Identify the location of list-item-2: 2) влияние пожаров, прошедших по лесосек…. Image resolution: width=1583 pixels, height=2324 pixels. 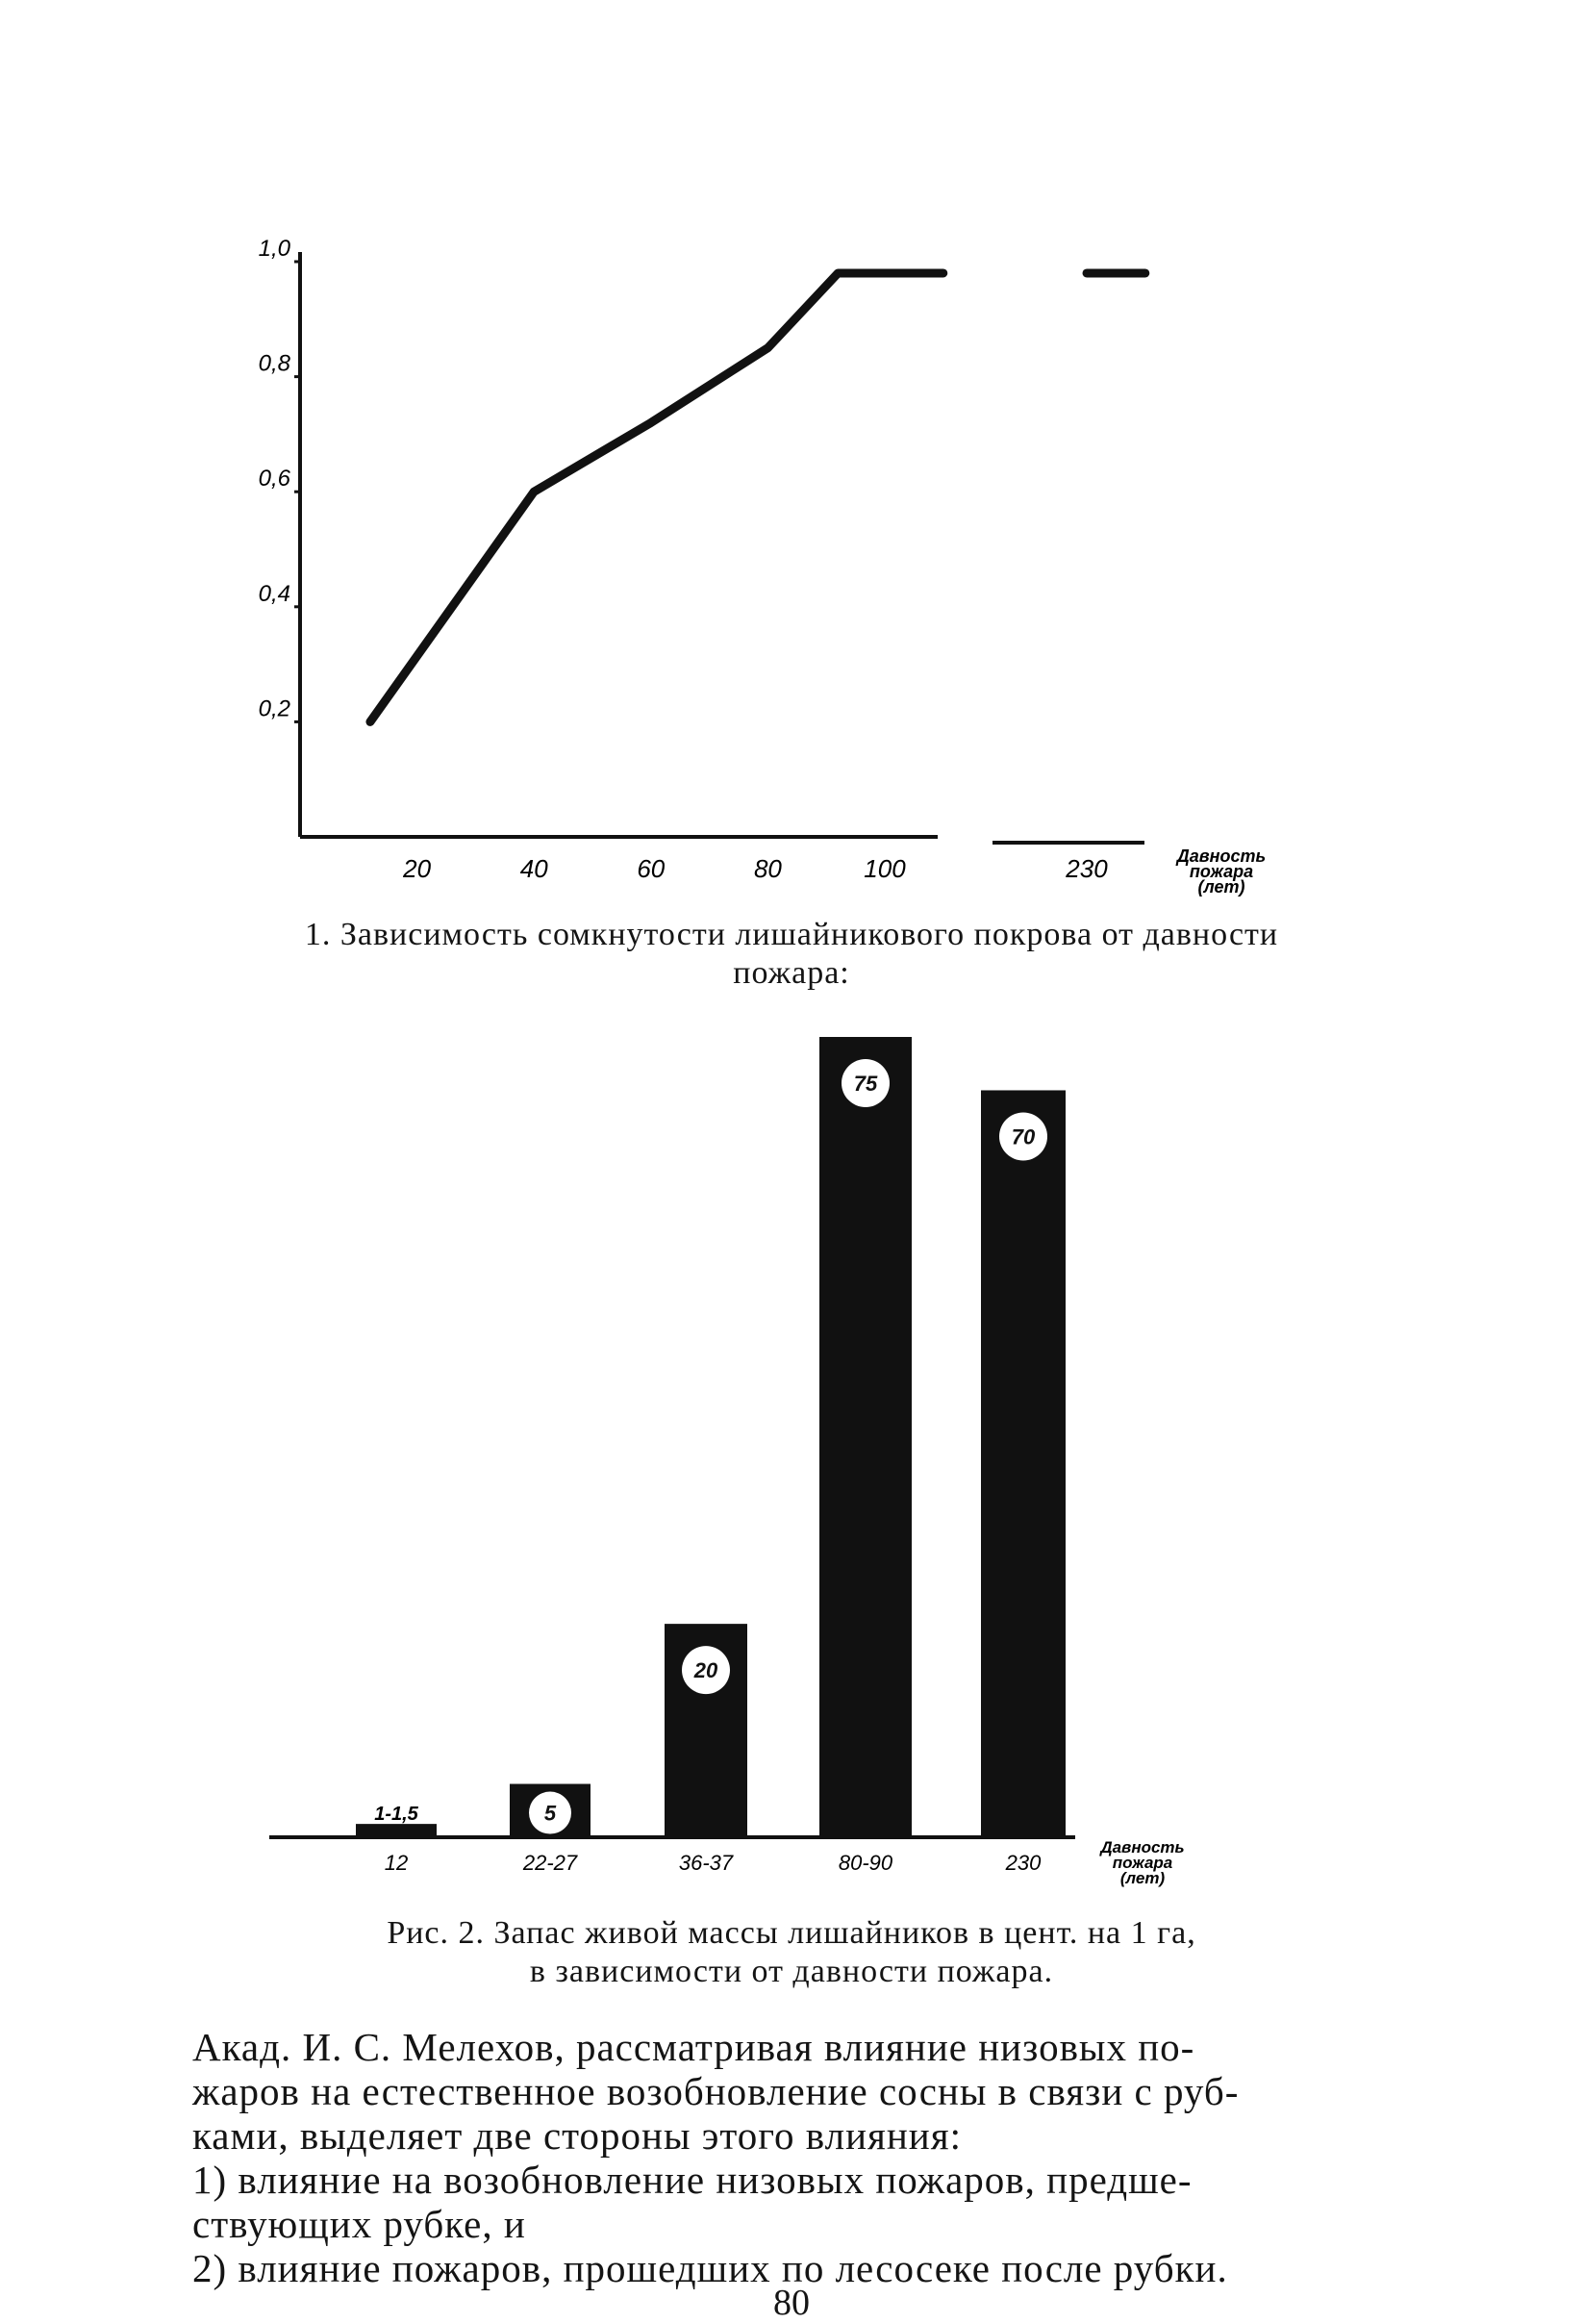
(710, 2268).